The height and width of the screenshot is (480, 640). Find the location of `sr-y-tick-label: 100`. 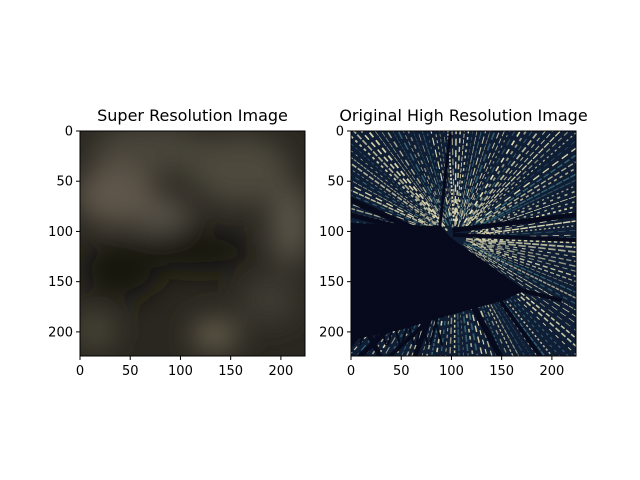

sr-y-tick-label: 100 is located at coordinates (60, 232).